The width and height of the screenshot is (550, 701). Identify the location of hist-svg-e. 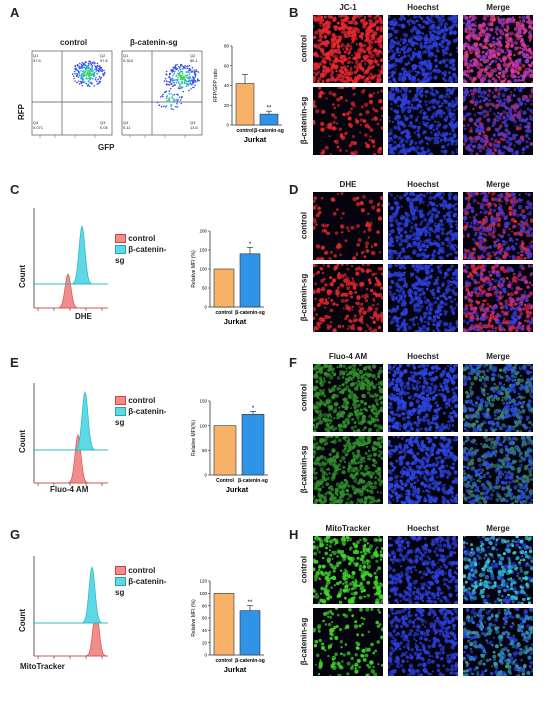
(70, 434).